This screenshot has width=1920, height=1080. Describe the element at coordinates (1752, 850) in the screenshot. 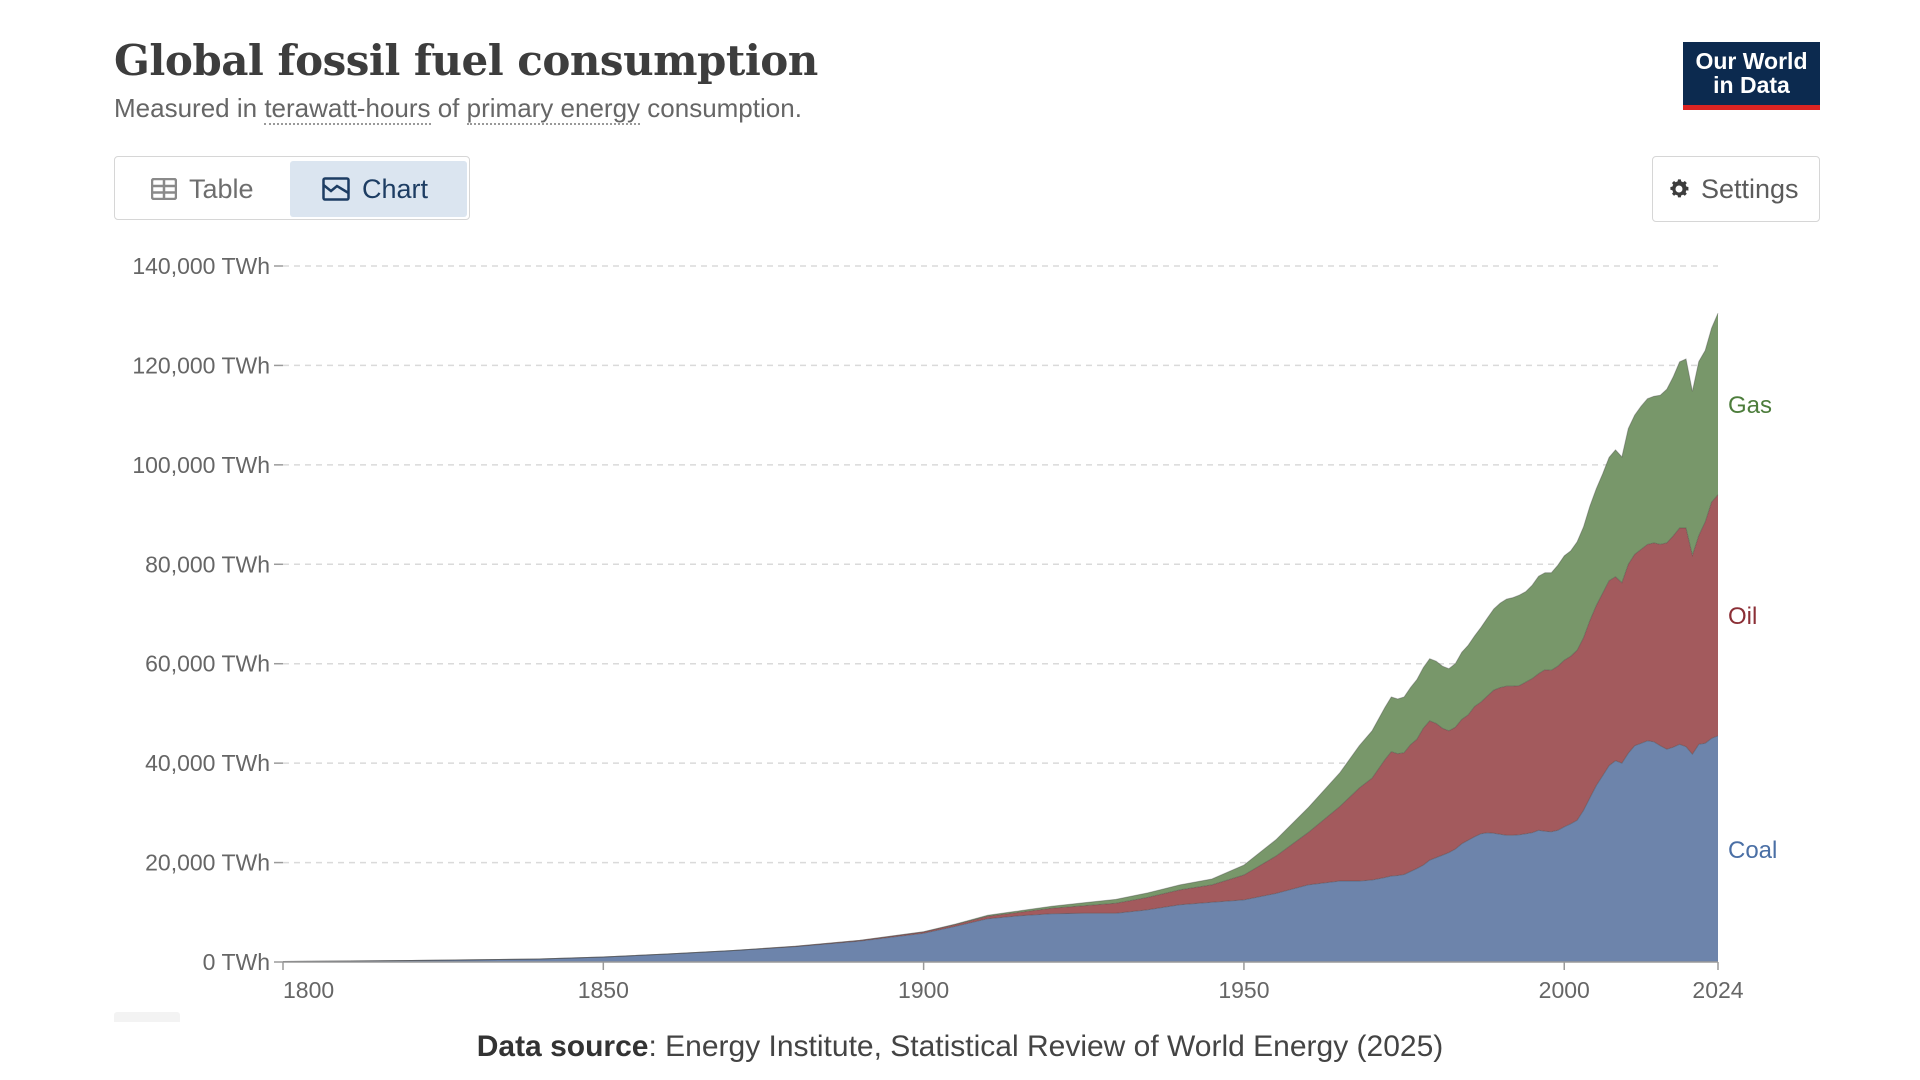

I see `series-label-coal: Coal` at that location.